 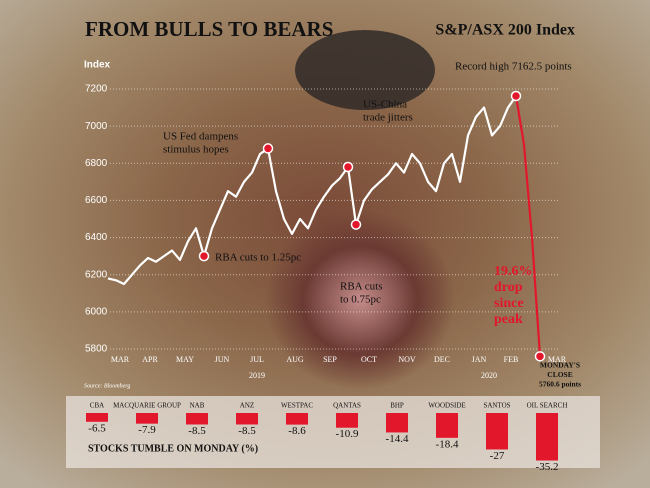 I want to click on y-tick-label: 6600, so click(x=96, y=200).